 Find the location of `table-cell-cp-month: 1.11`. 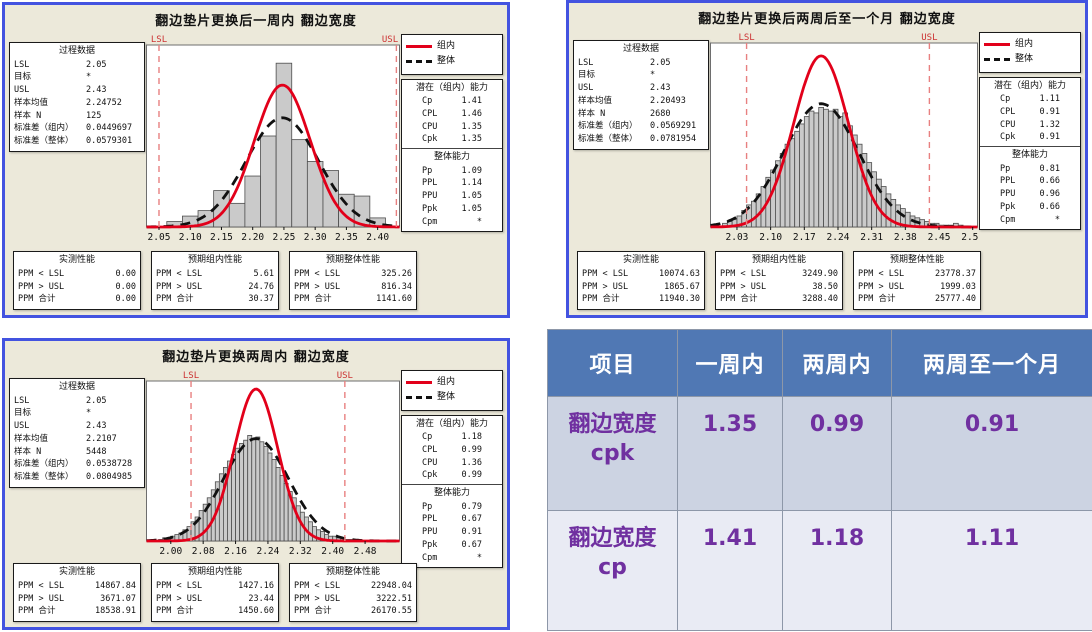

table-cell-cp-month: 1.11 is located at coordinates (992, 570).